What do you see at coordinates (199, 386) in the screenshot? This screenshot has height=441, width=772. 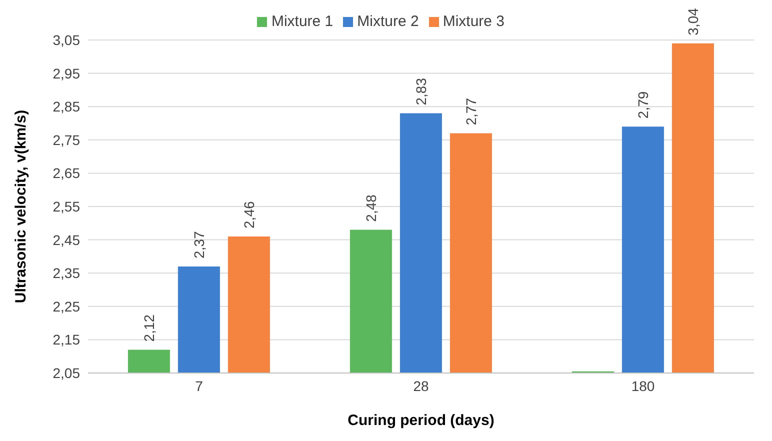 I see `x-tick-label: 7` at bounding box center [199, 386].